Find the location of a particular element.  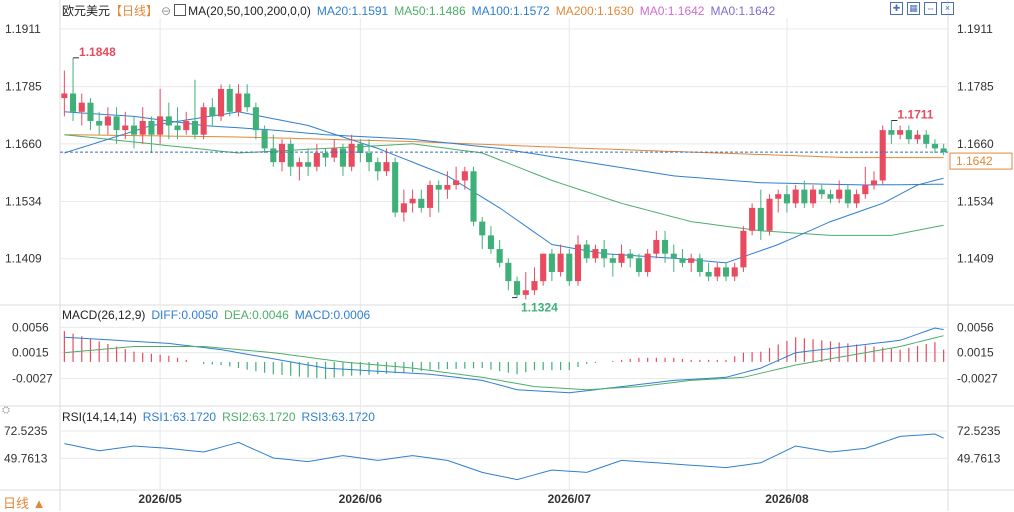

grid-icon: ▦ is located at coordinates (913, 8).